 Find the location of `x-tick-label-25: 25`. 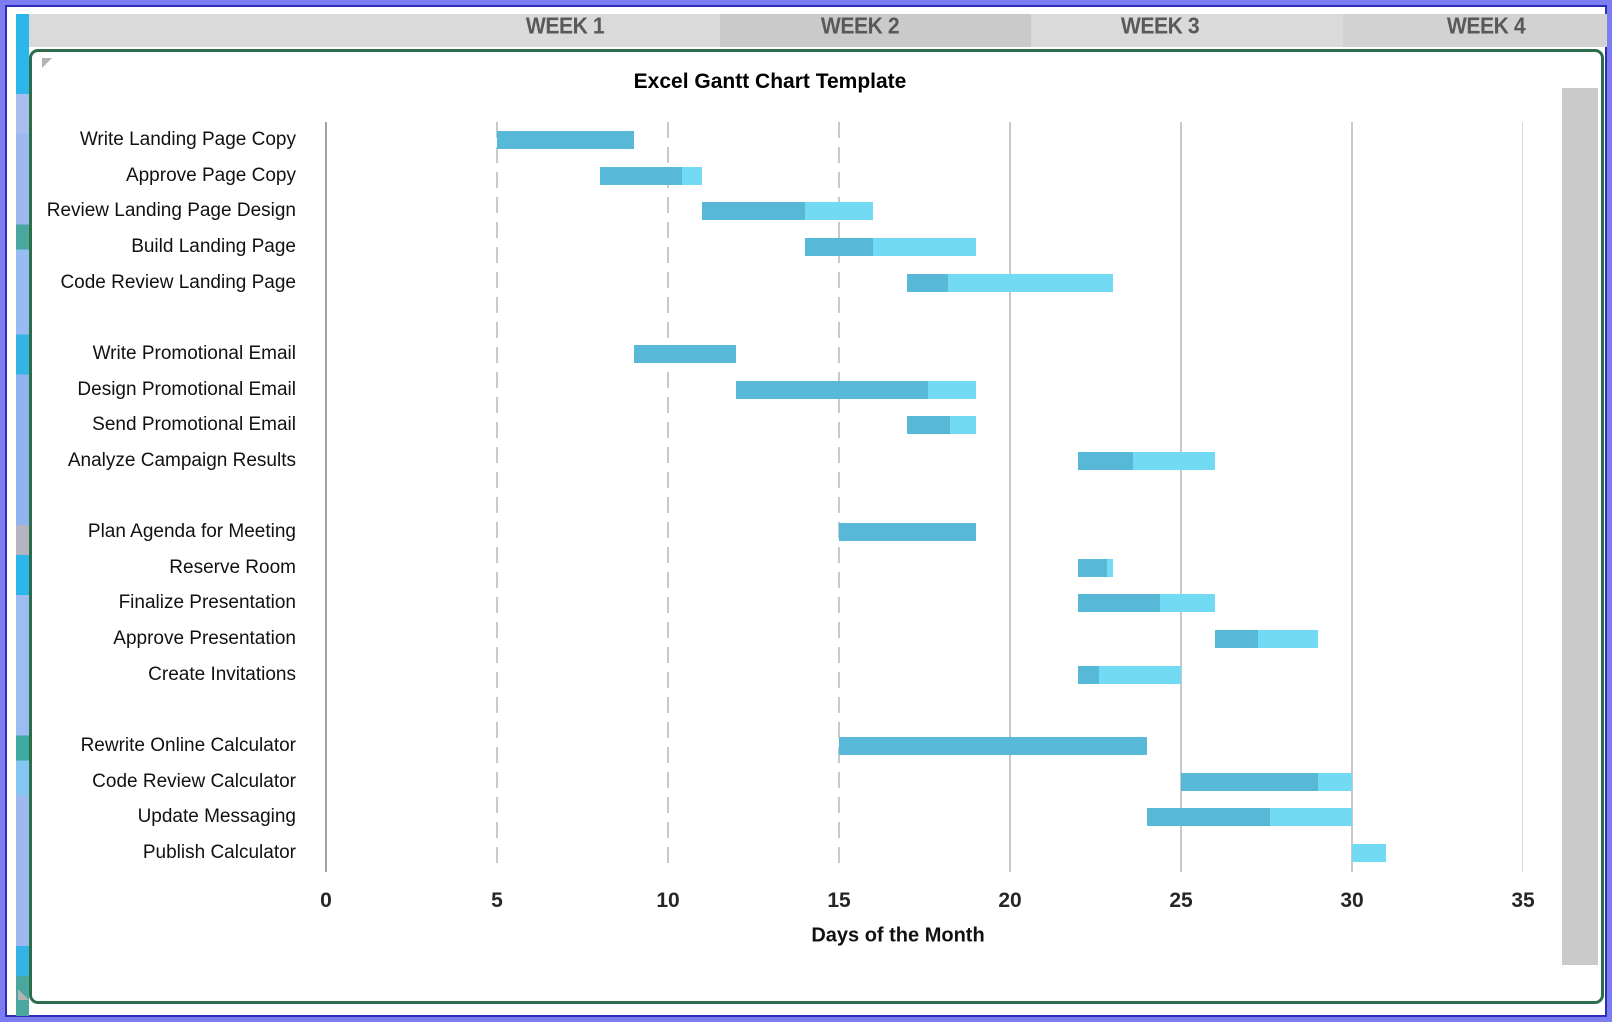

x-tick-label-25: 25 is located at coordinates (1181, 900).